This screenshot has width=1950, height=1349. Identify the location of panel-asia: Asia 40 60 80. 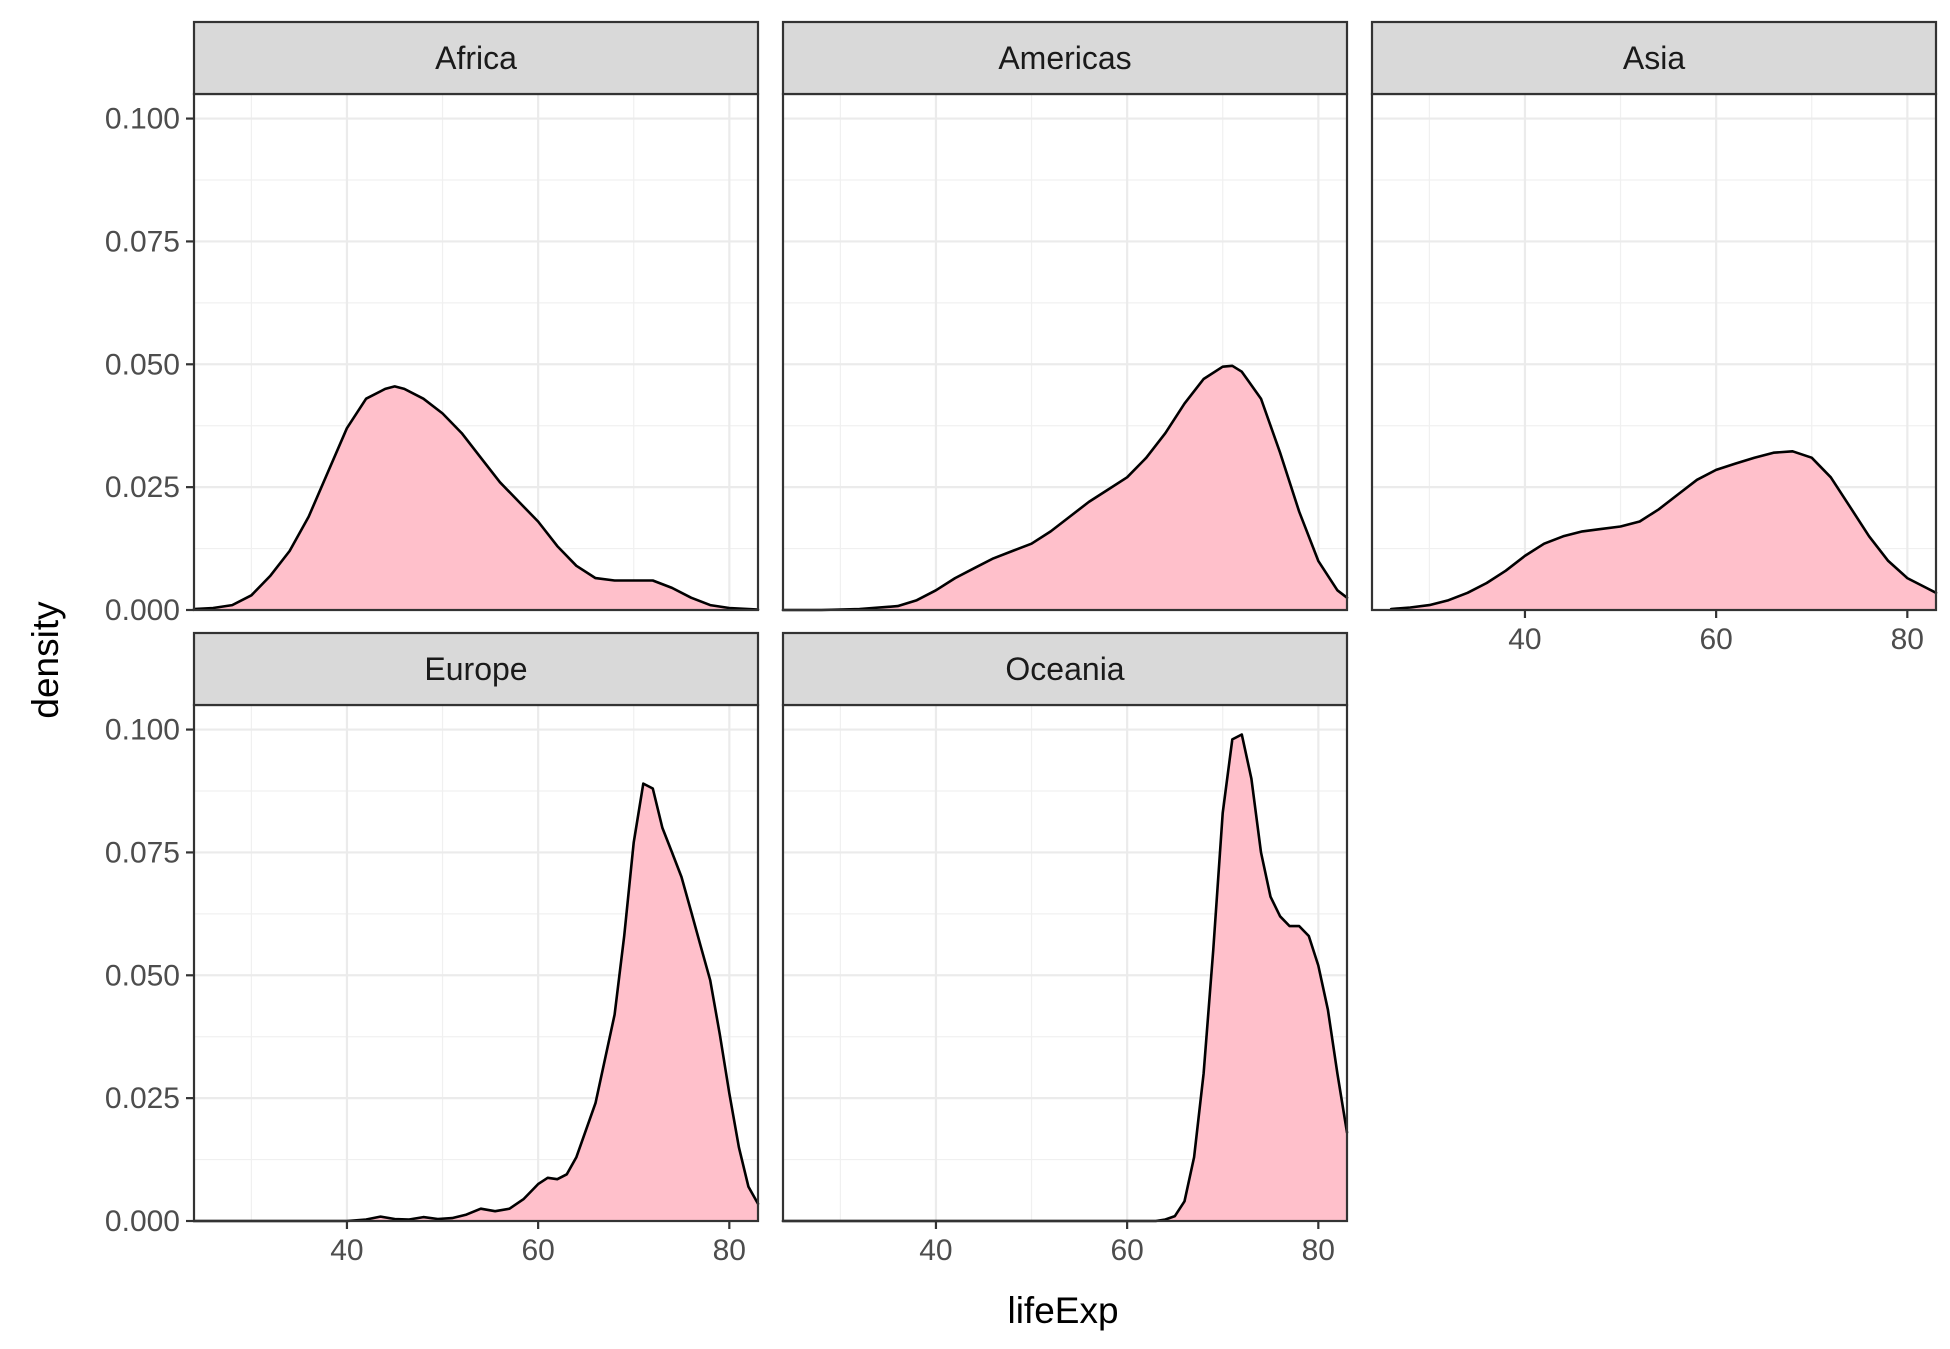
(1654, 338).